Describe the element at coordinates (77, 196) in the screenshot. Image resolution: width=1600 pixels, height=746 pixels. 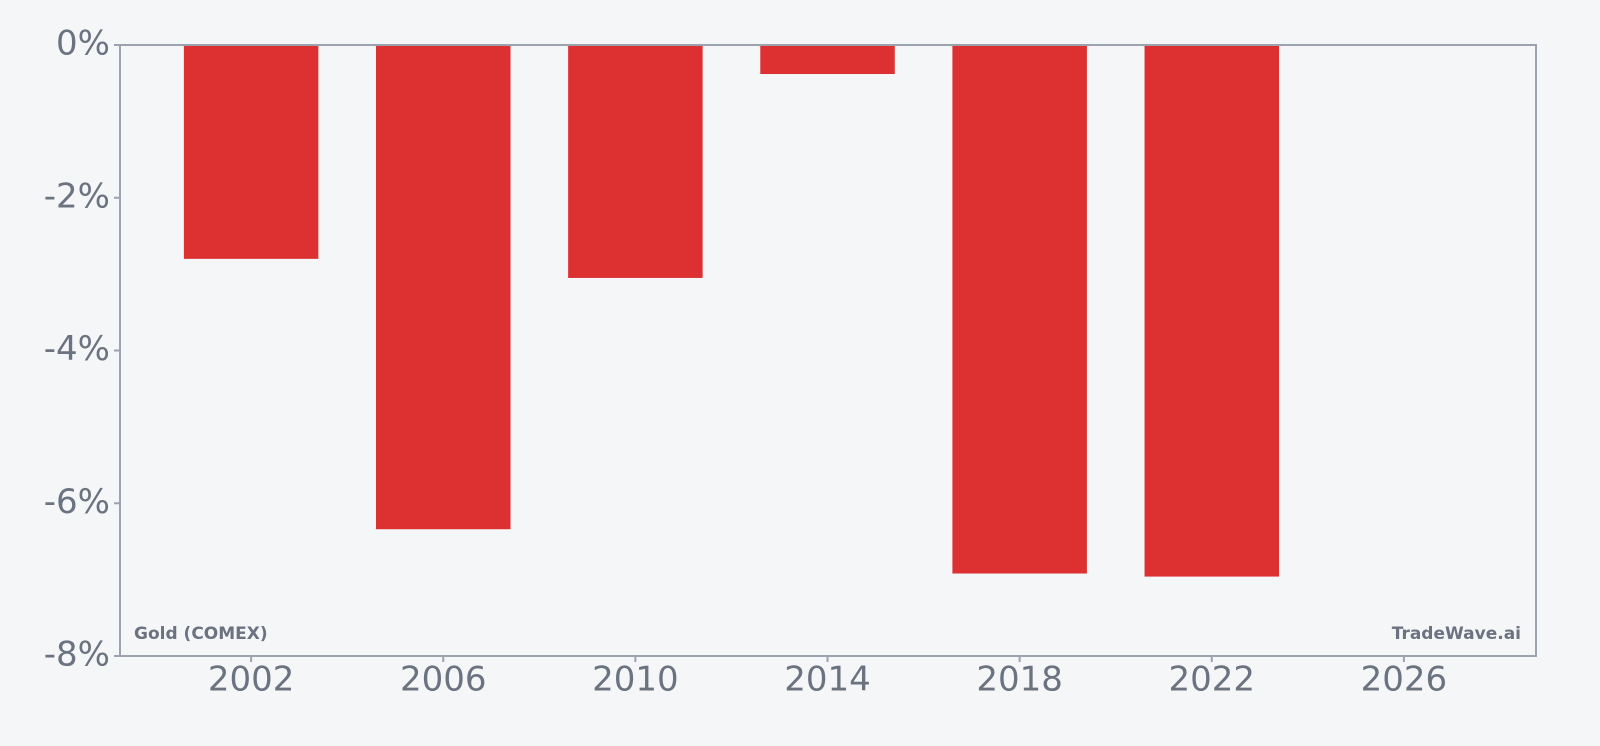
I see `y-tick-label: -2%` at that location.